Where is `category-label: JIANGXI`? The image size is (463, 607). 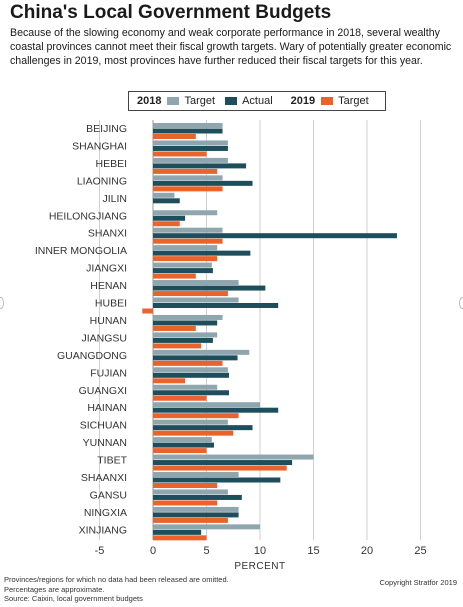 category-label: JIANGXI is located at coordinates (106, 269).